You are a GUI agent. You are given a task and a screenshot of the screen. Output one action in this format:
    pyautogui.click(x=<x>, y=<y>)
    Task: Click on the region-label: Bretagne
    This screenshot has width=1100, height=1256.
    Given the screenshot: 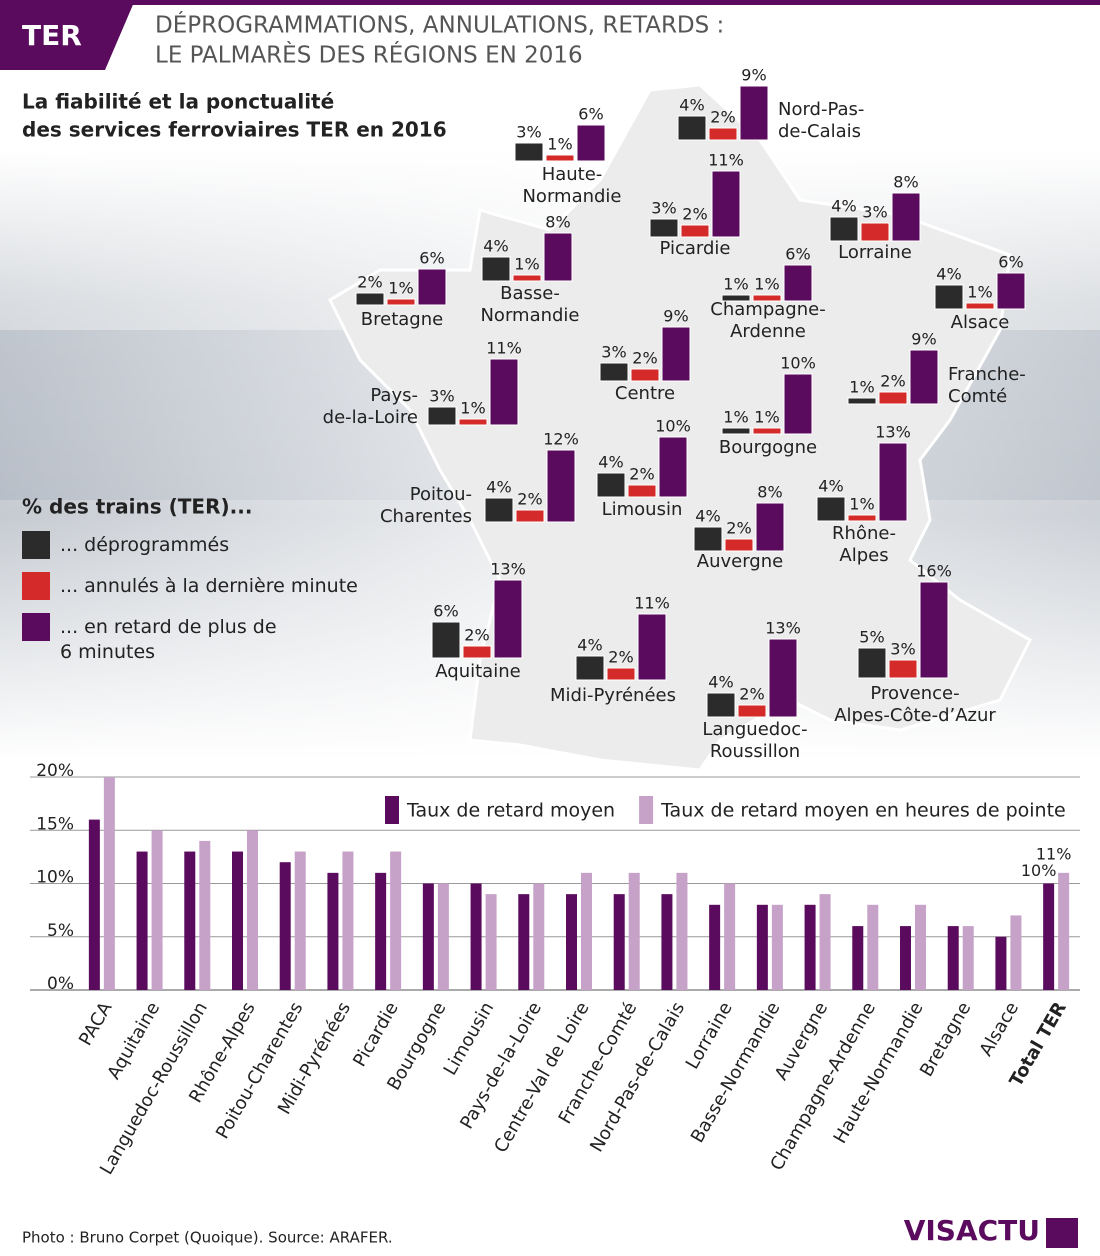 What is the action you would take?
    pyautogui.click(x=402, y=319)
    